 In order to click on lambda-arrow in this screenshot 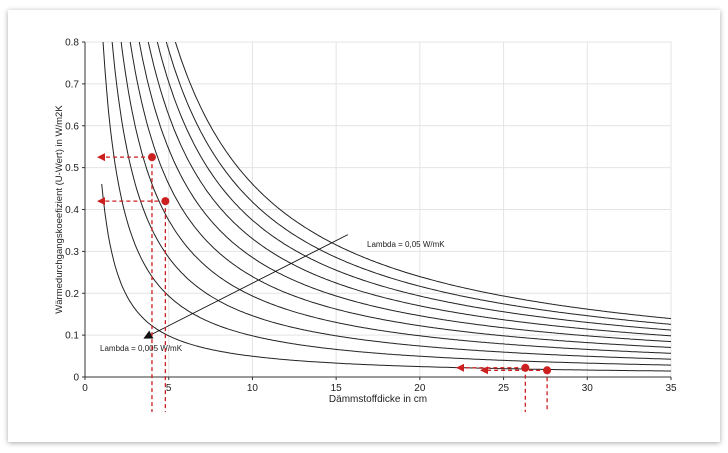, I will do `click(246, 286)`.